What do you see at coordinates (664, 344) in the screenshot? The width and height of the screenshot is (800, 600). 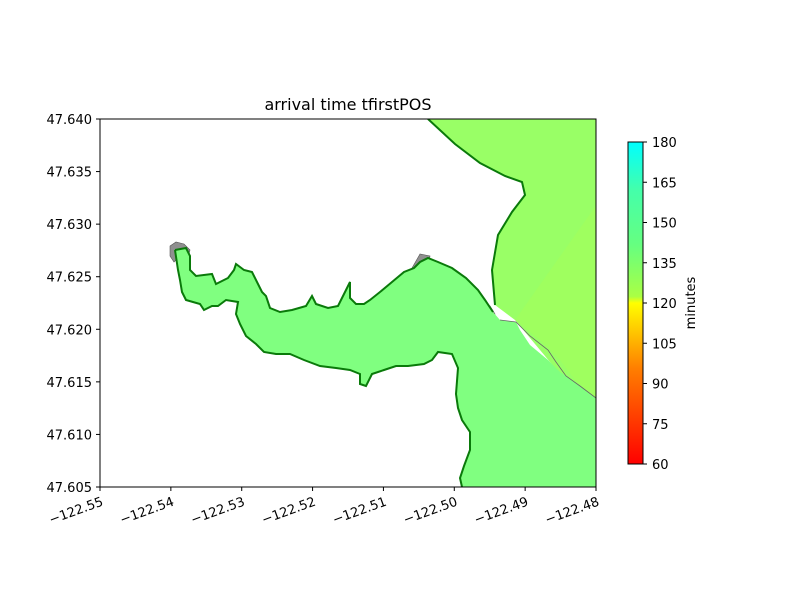 I see `colorbar-tick-label: 105` at bounding box center [664, 344].